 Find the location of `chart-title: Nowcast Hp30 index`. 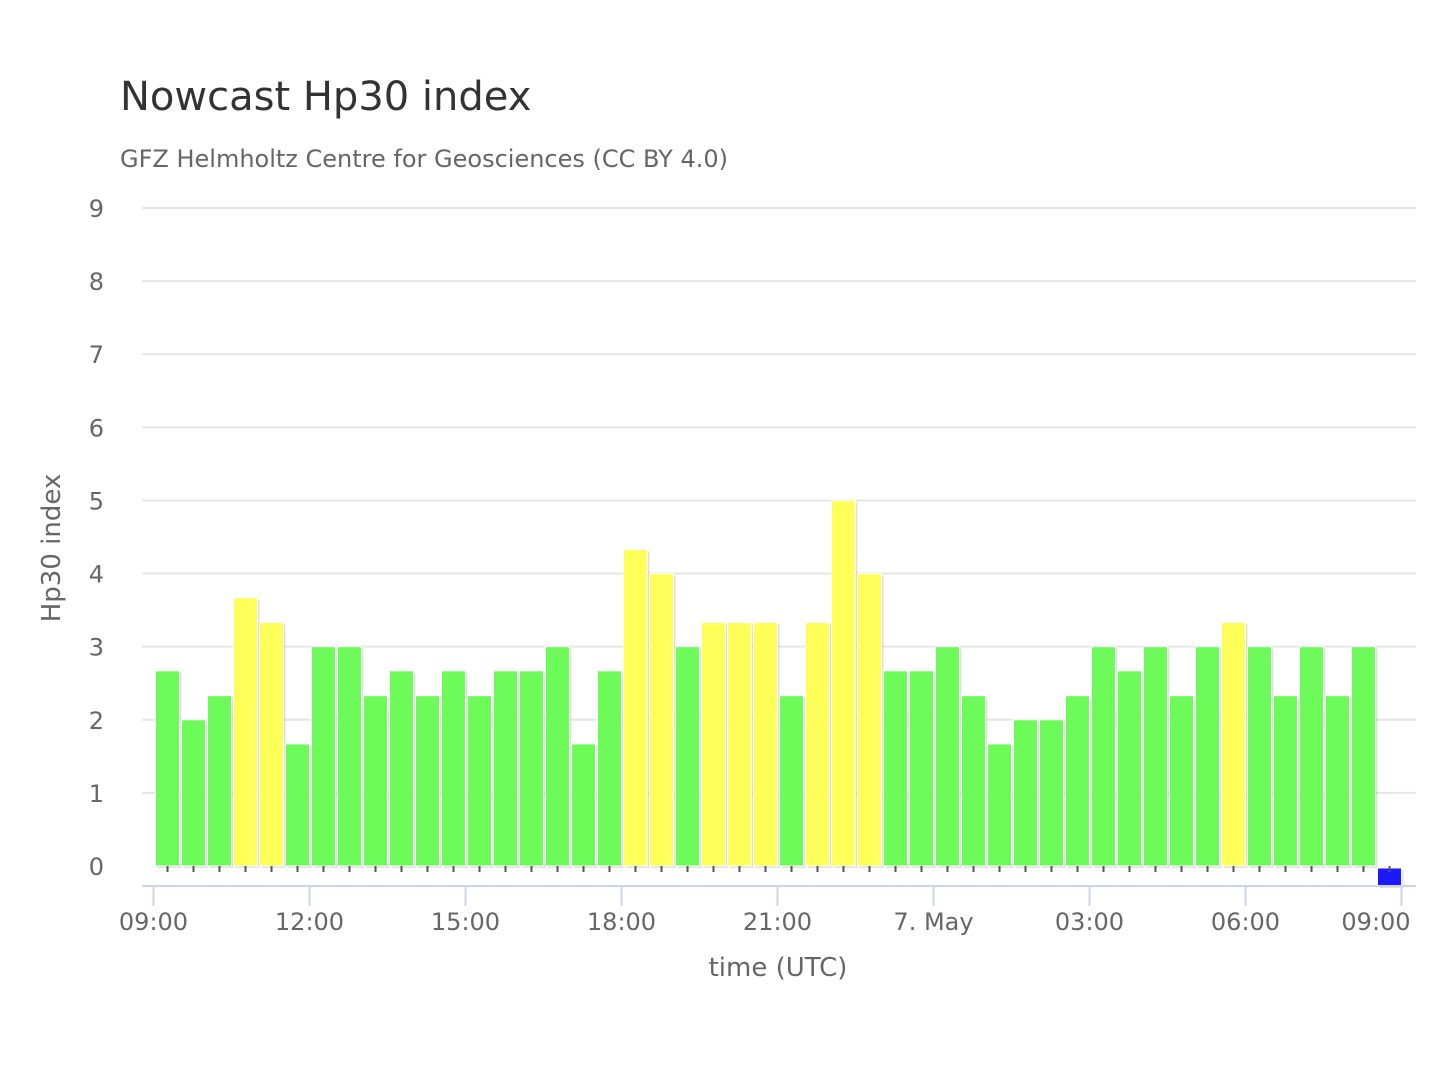

chart-title: Nowcast Hp30 index is located at coordinates (326, 97).